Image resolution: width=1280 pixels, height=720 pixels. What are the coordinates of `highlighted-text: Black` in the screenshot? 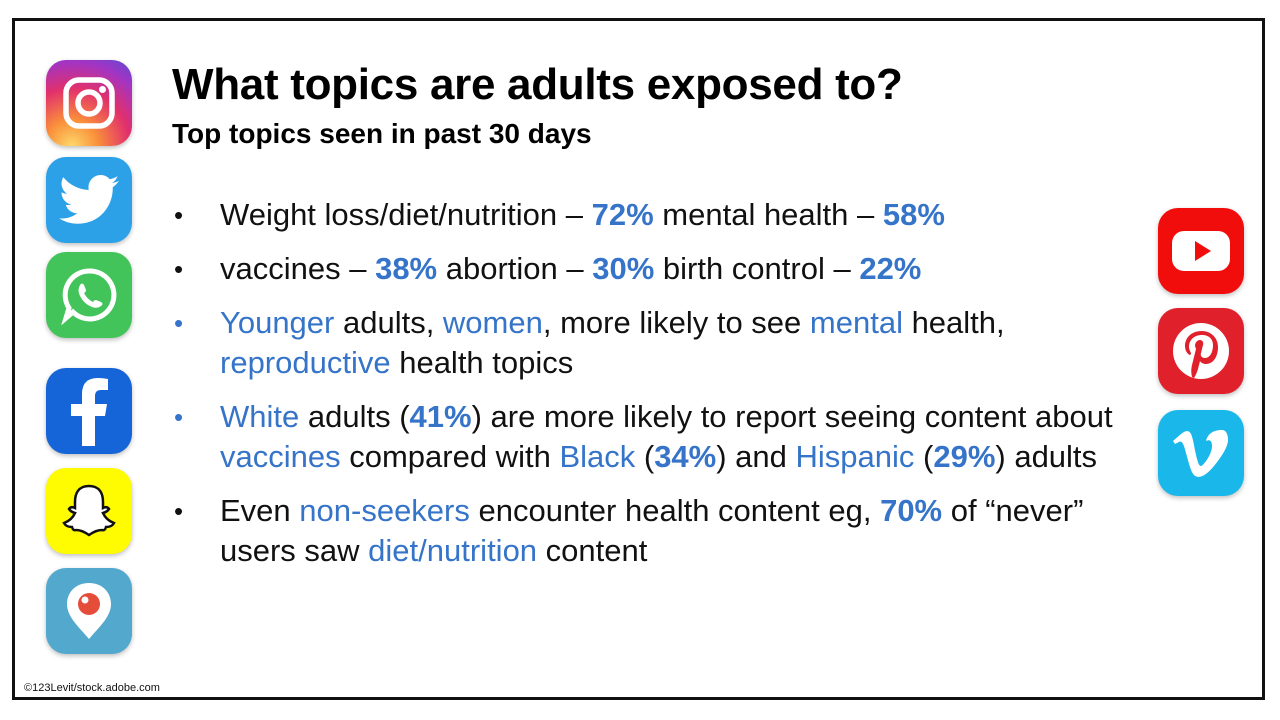 It's located at (597, 456).